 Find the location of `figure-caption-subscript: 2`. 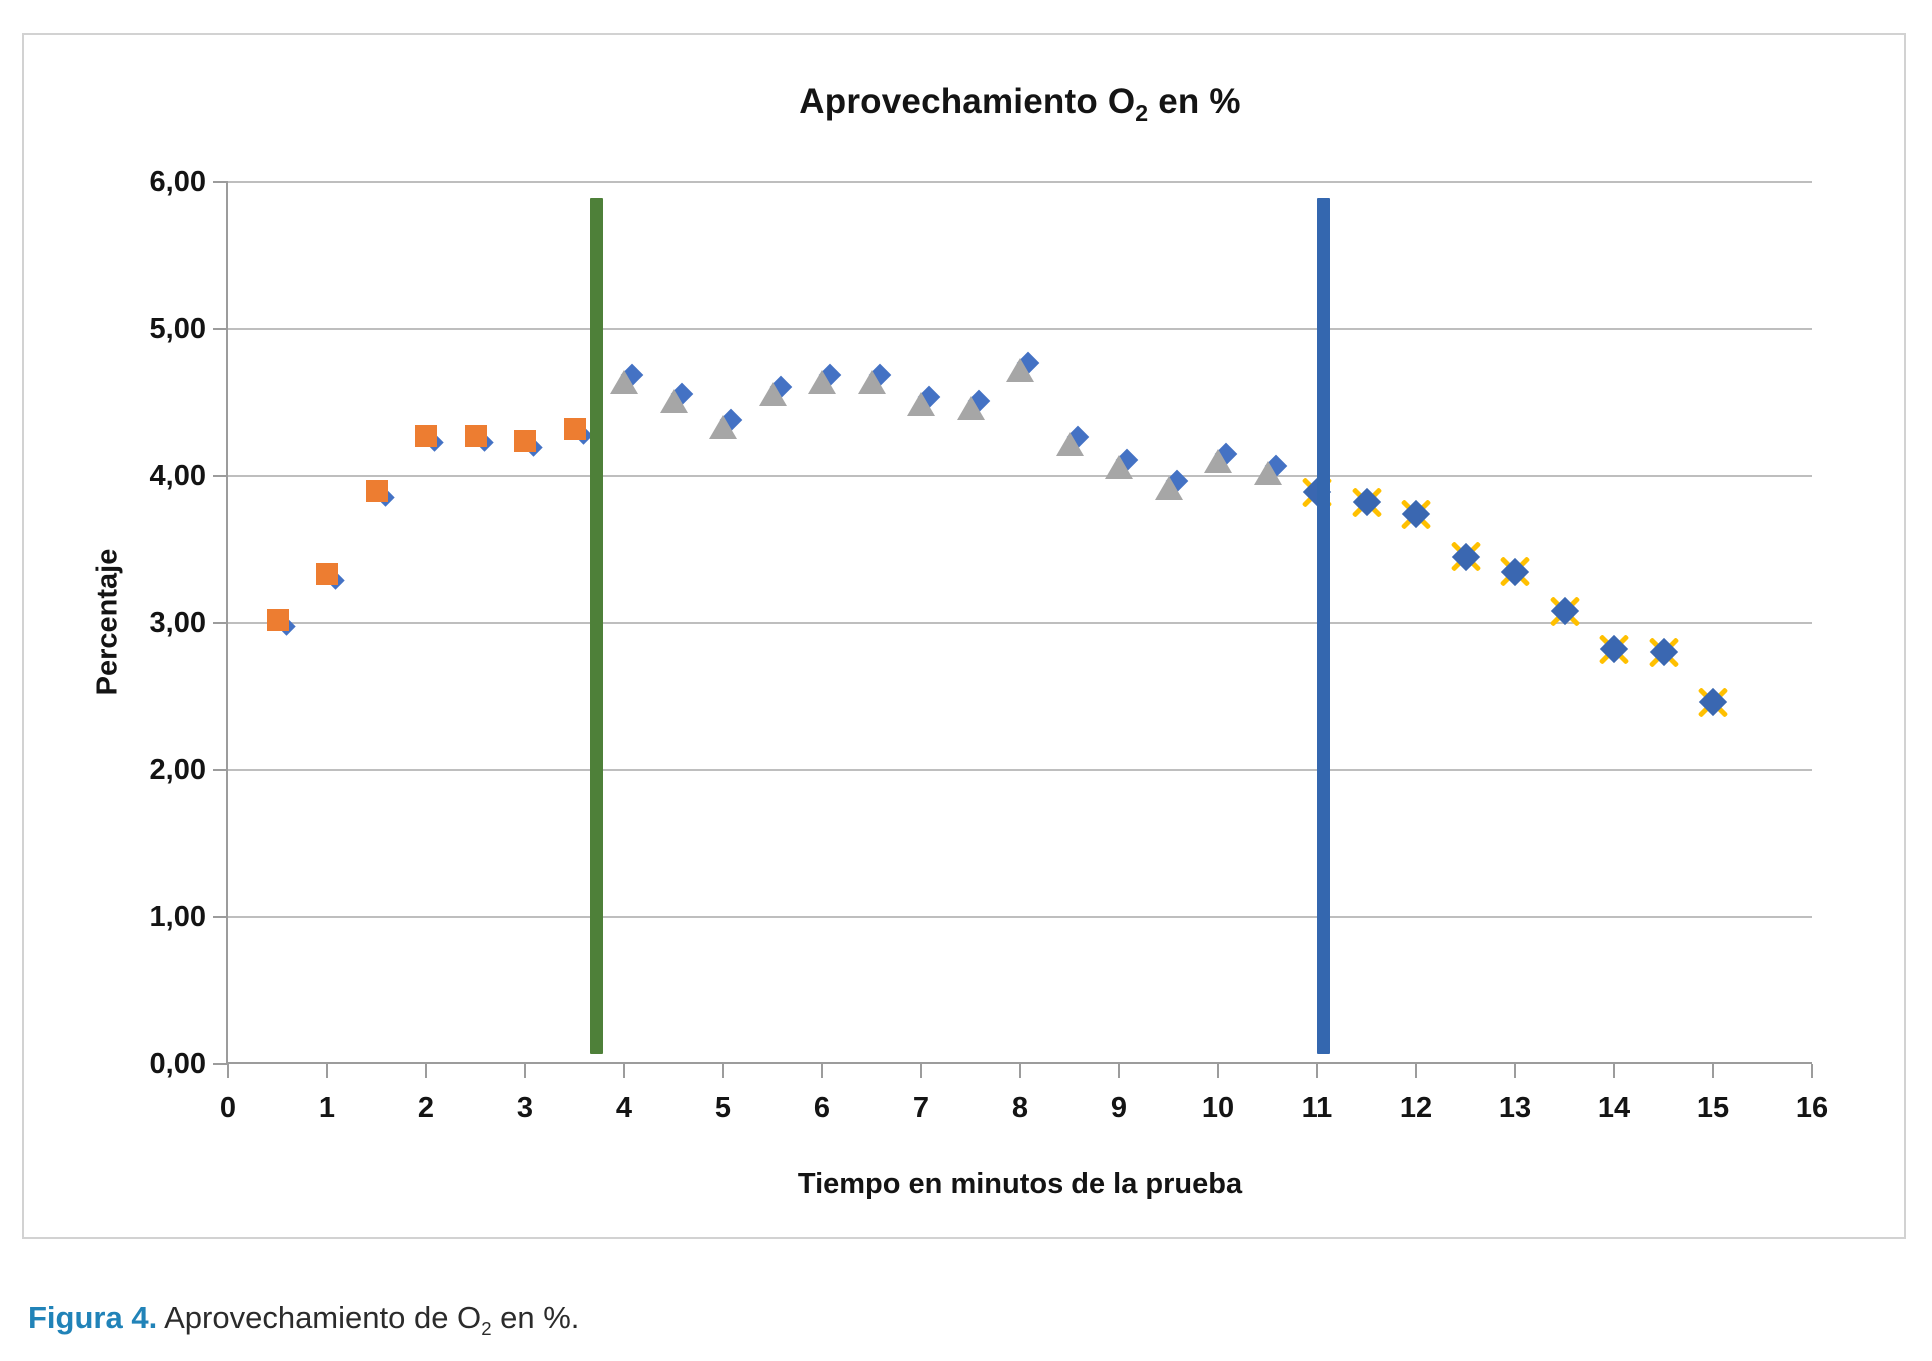

figure-caption-subscript: 2 is located at coordinates (486, 1329).